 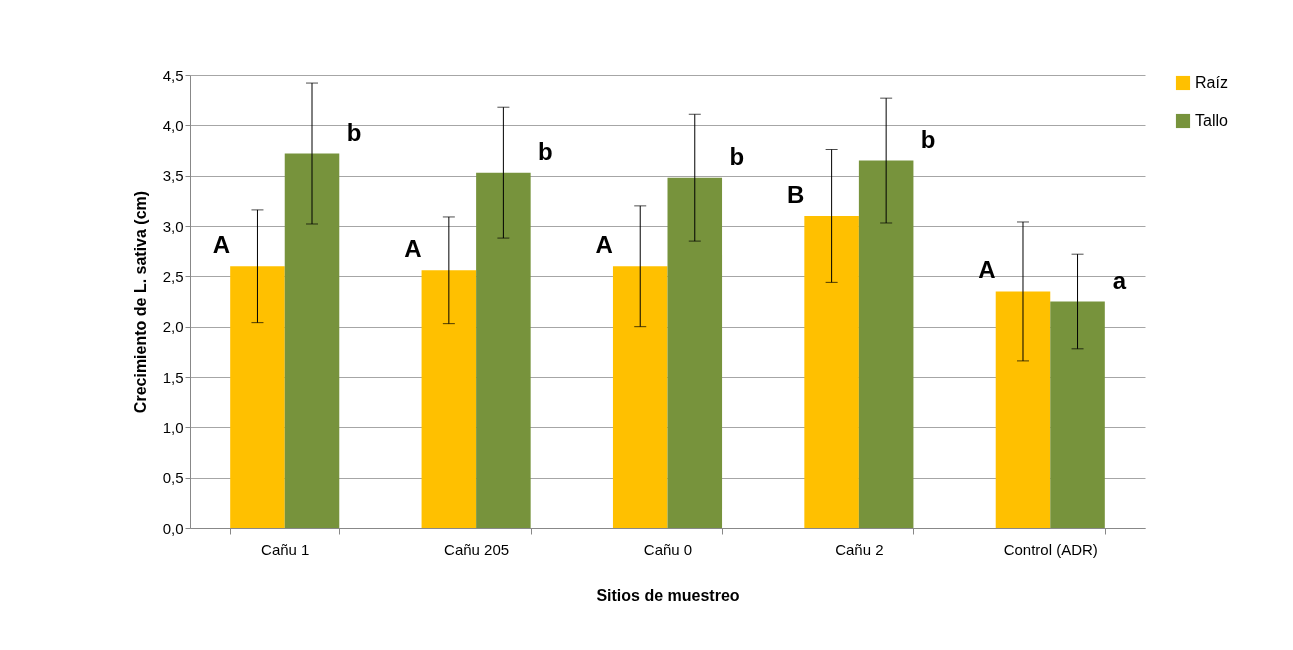 What do you see at coordinates (173, 176) in the screenshot?
I see `y-tick-label: 3,5` at bounding box center [173, 176].